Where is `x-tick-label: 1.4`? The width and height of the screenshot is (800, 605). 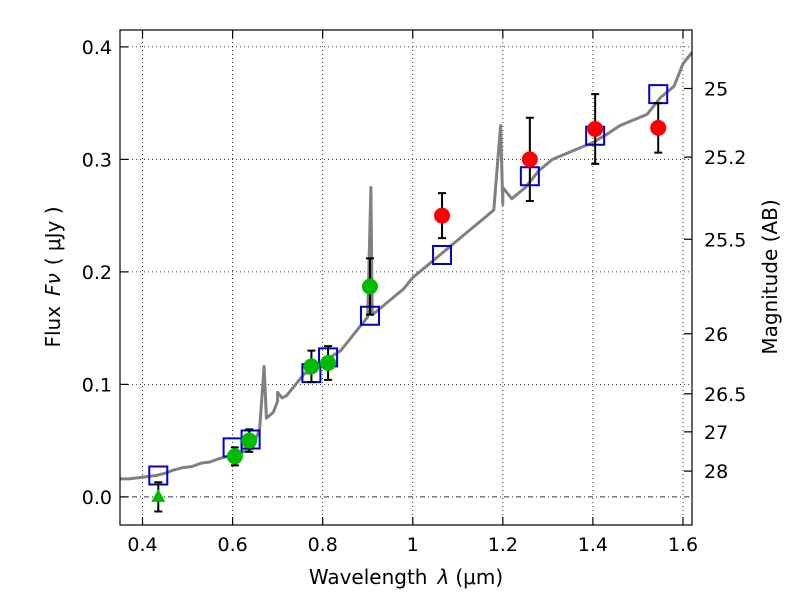 x-tick-label: 1.4 is located at coordinates (593, 545).